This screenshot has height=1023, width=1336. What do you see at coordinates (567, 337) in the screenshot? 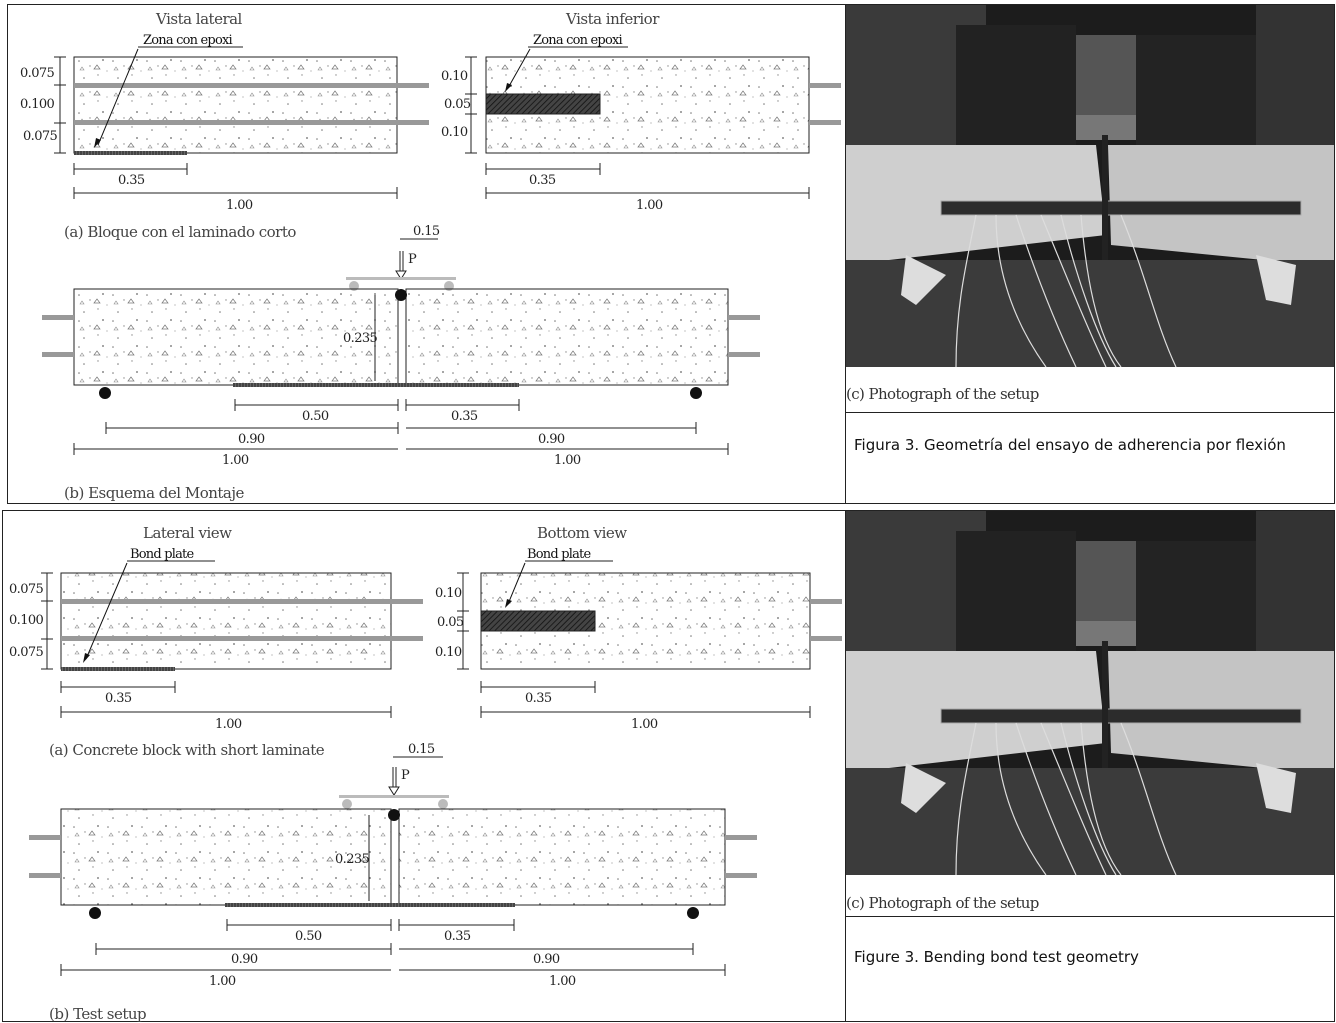
I see `beam-right` at bounding box center [567, 337].